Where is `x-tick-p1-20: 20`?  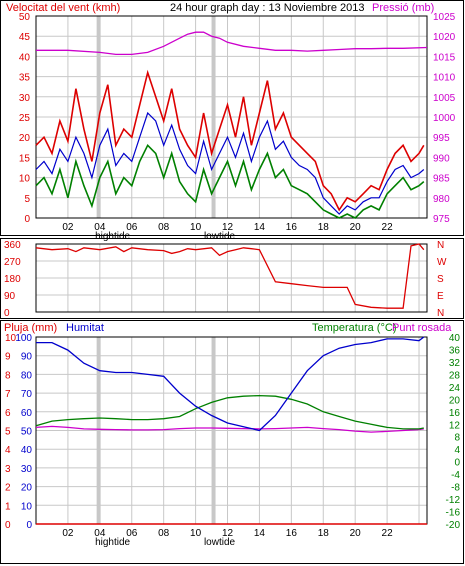
x-tick-p1-20: 20 is located at coordinates (356, 227).